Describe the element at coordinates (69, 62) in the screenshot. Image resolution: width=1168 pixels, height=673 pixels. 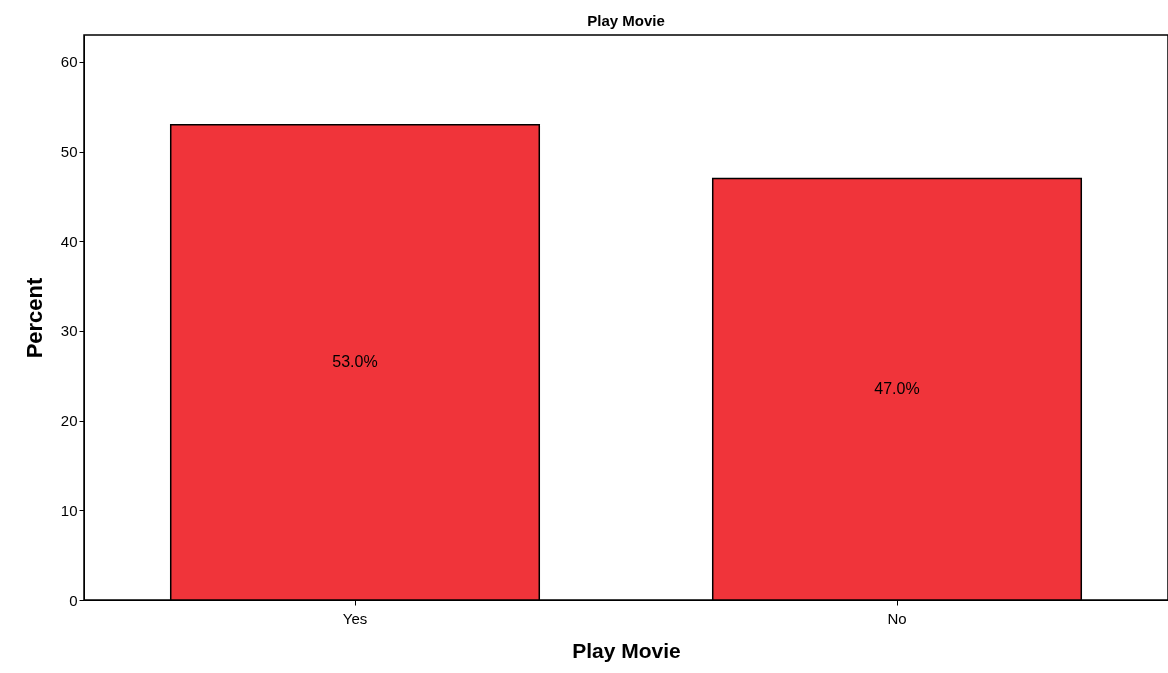
I see `y-tick-label: 60` at that location.